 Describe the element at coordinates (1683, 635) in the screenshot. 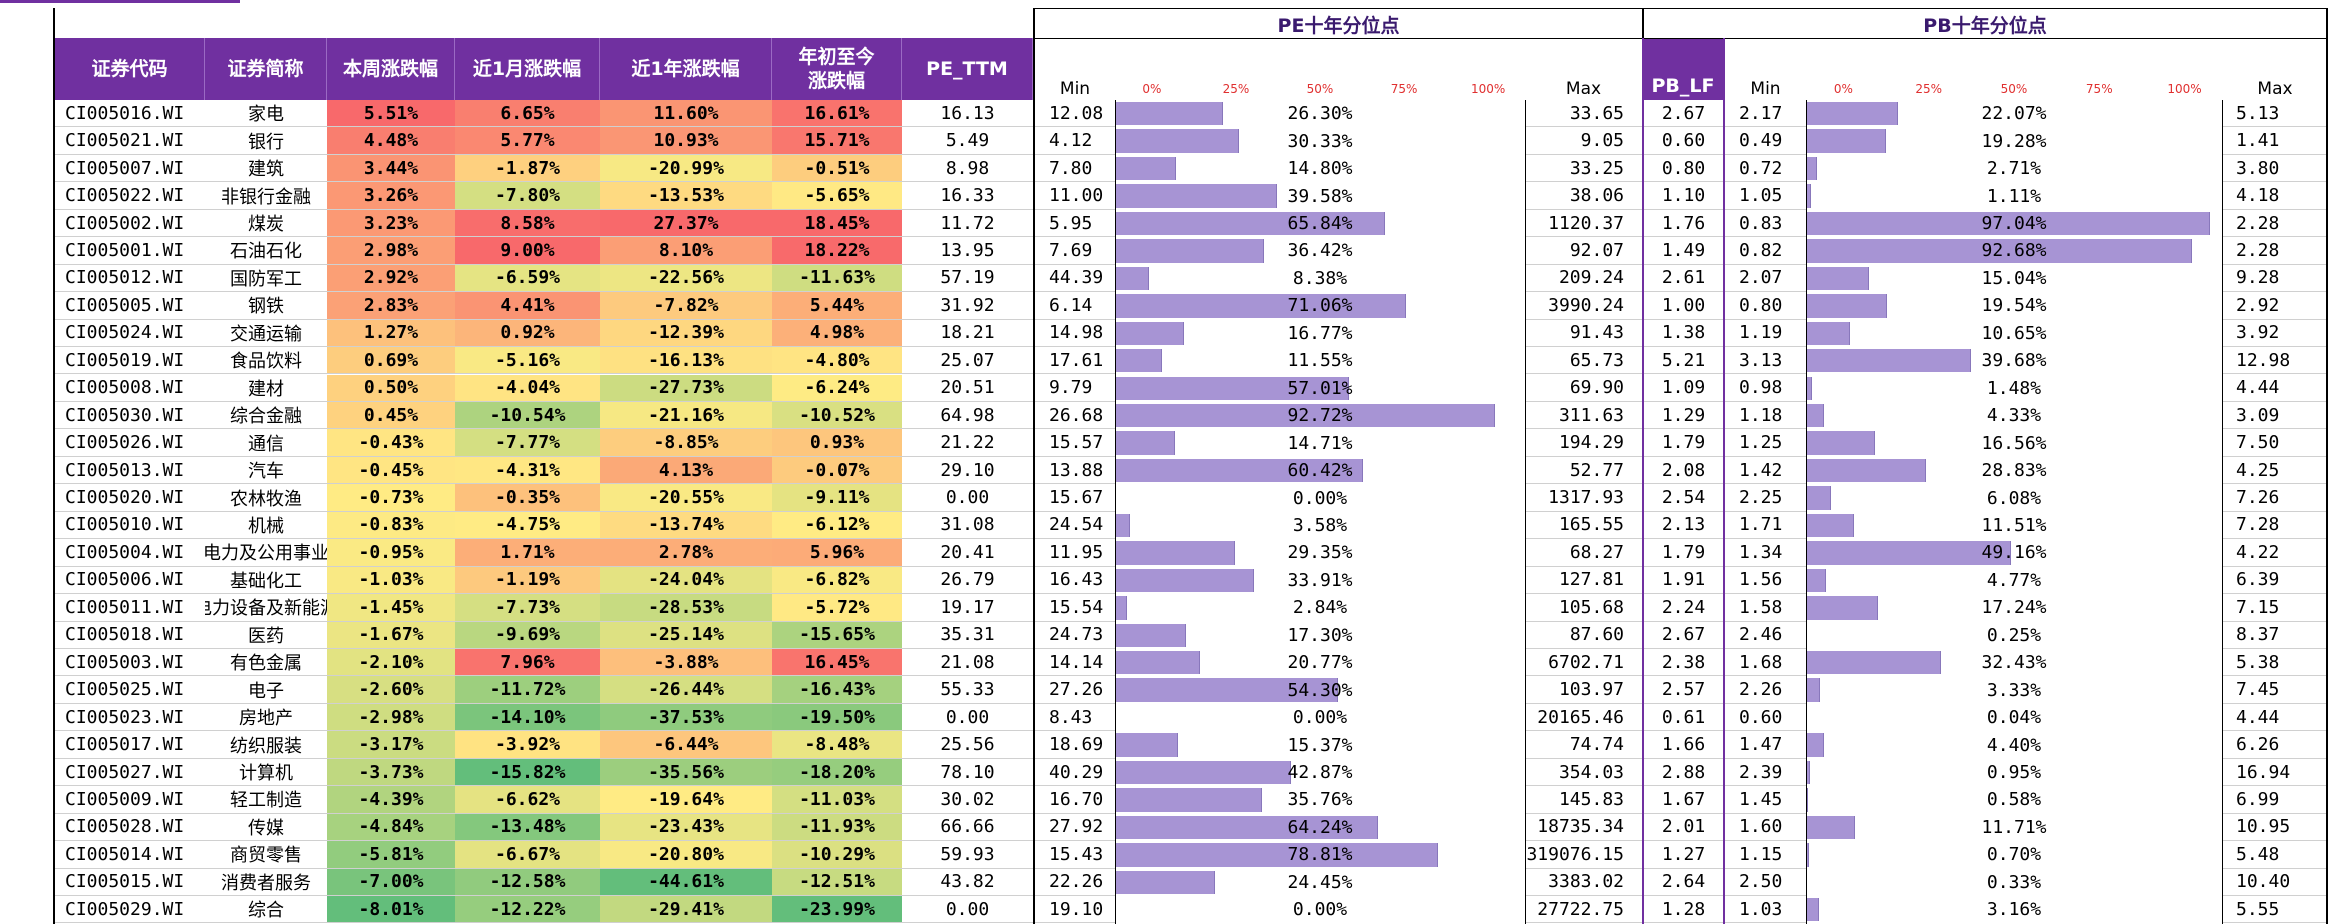

I see `row-pb-lf: 2.67` at that location.